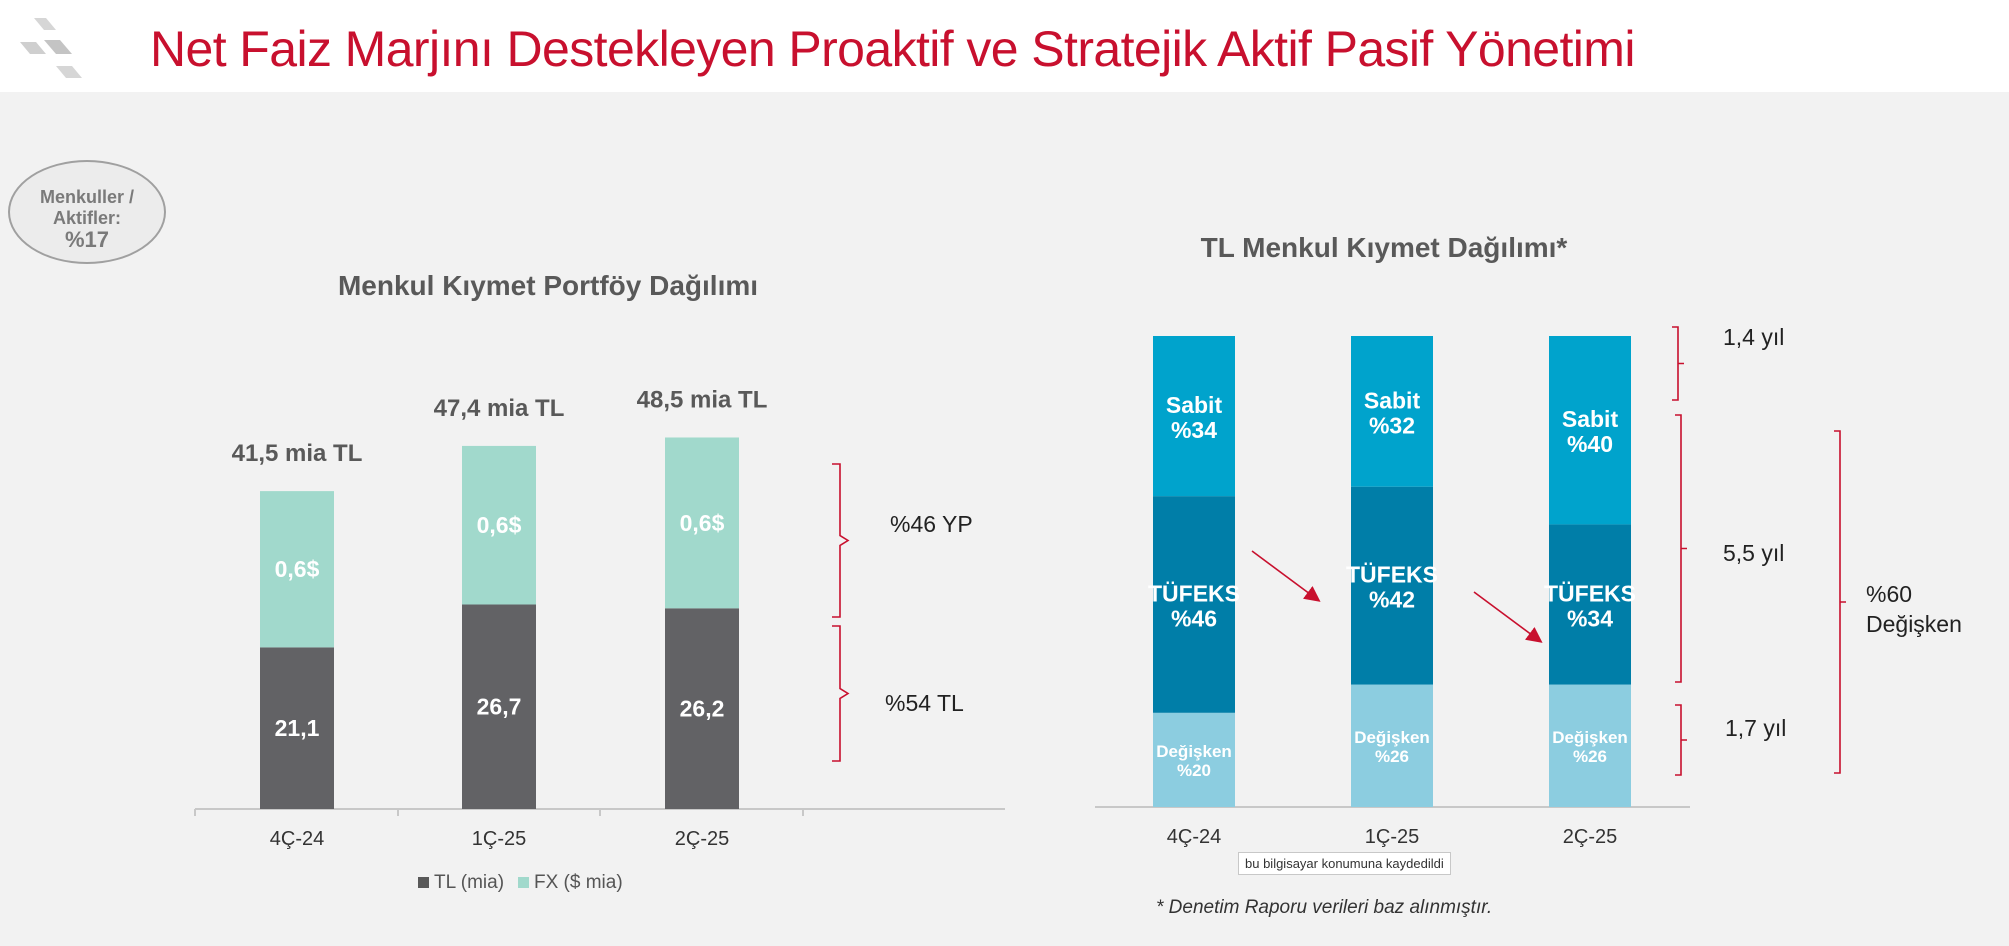 Image resolution: width=2009 pixels, height=946 pixels. Describe the element at coordinates (1590, 444) in the screenshot. I see `segment-value-label: %40` at that location.